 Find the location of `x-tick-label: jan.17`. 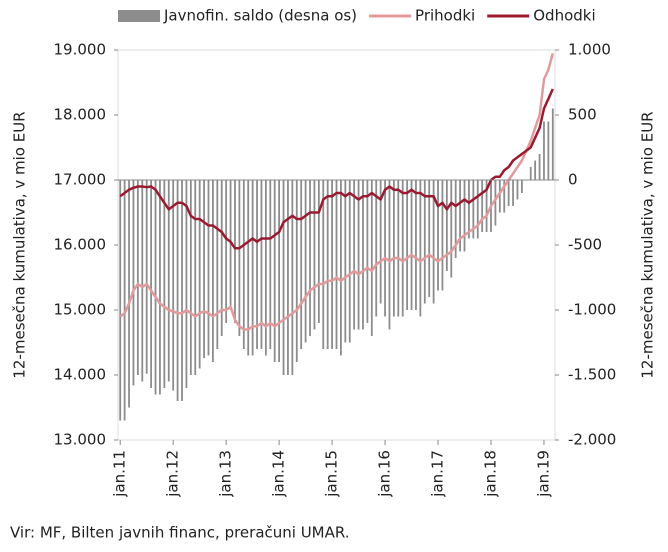

x-tick-label: jan.17 is located at coordinates (438, 474).